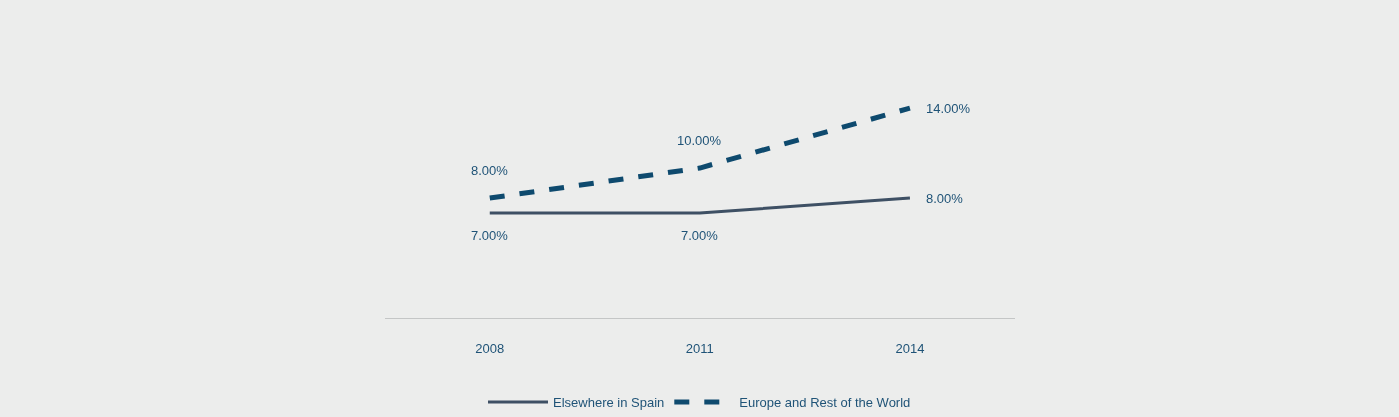 This screenshot has width=1399, height=417. I want to click on legend-label: Europe and Rest of the World, so click(825, 402).